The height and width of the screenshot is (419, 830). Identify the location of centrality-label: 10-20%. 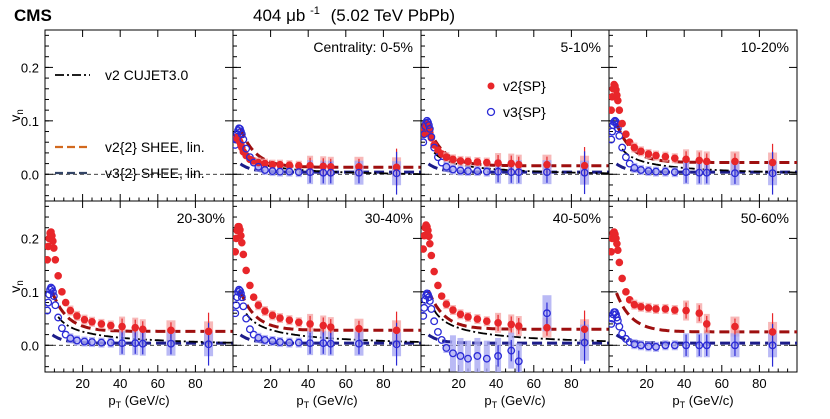
(765, 47).